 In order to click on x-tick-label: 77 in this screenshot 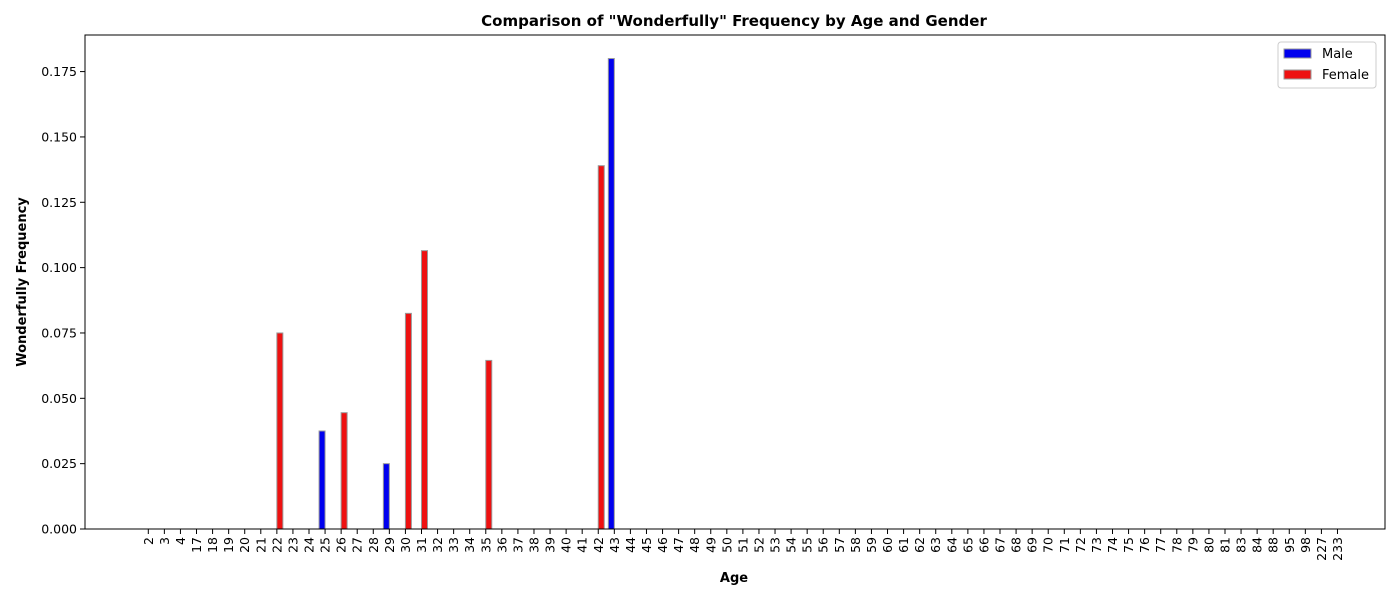, I will do `click(1160, 545)`.